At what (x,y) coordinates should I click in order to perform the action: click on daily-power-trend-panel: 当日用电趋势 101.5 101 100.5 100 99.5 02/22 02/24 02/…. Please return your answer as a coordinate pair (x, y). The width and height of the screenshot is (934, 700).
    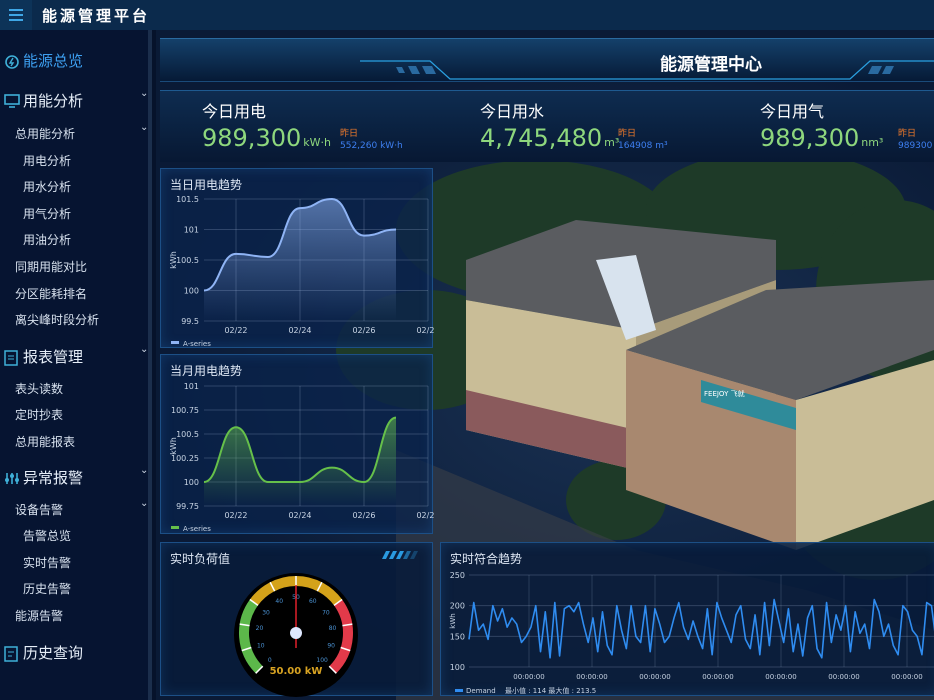
    Looking at the image, I should click on (300, 258).